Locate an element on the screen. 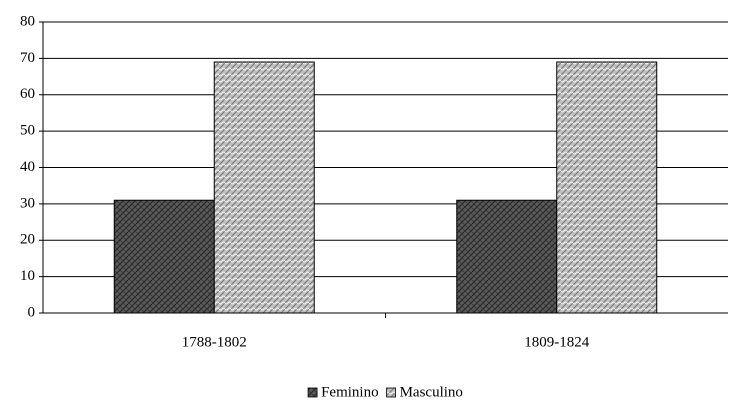 The image size is (730, 403). y-tick-label: 20 is located at coordinates (27, 240).